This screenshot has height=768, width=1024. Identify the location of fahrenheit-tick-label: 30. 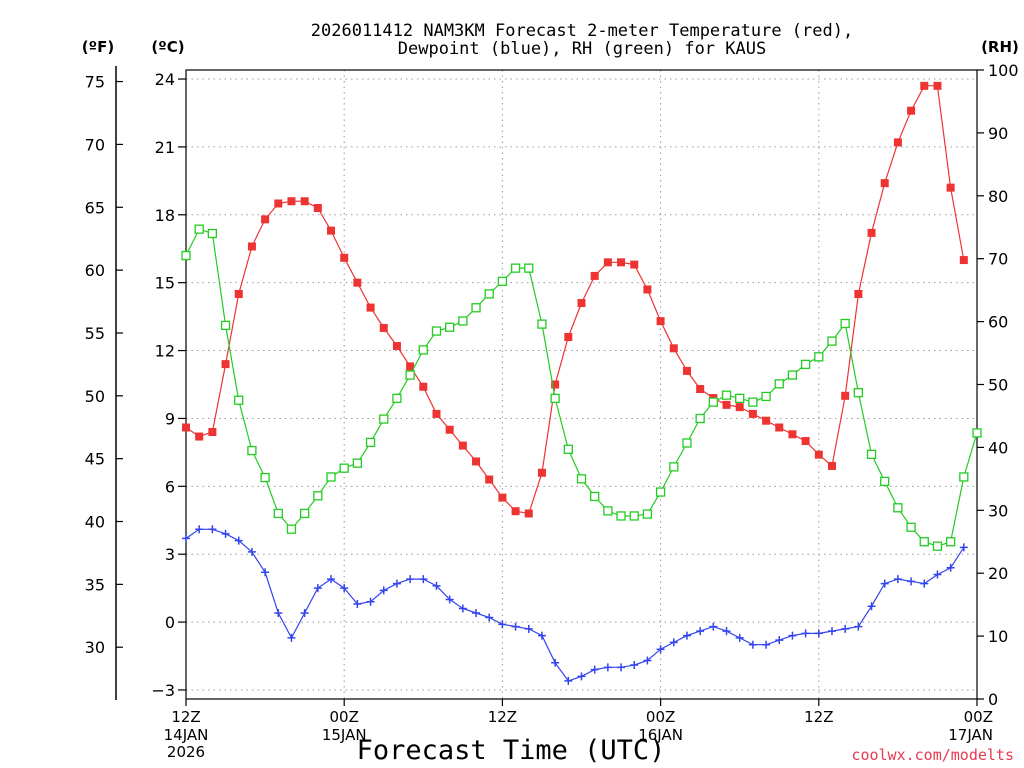
(95, 647).